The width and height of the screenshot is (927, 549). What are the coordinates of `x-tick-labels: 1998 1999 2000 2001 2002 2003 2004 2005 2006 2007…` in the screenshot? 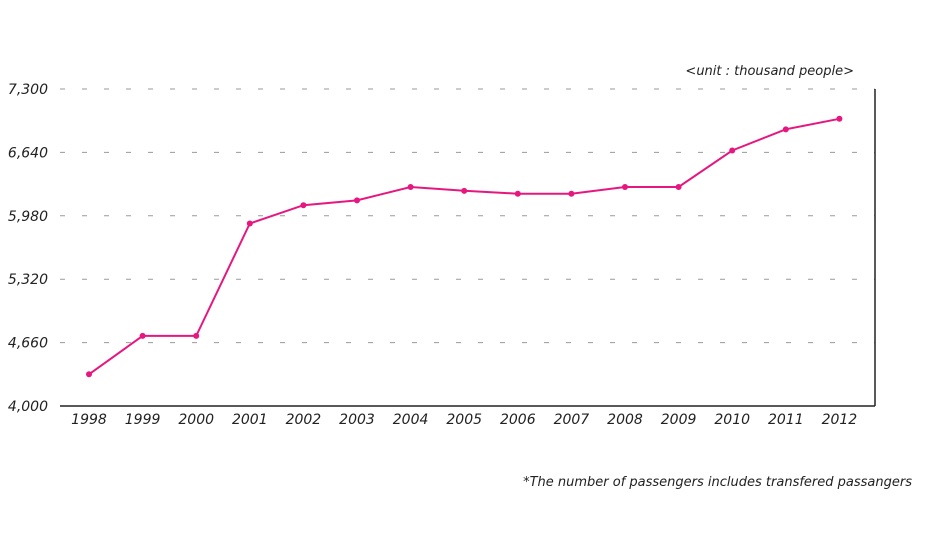 It's located at (464, 420).